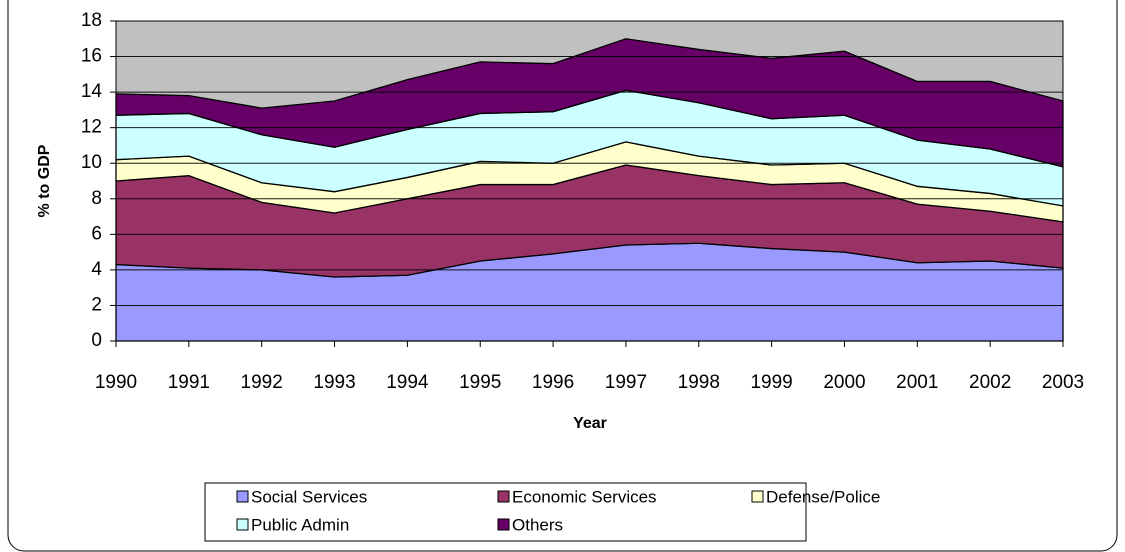 The width and height of the screenshot is (1125, 552). What do you see at coordinates (96, 233) in the screenshot?
I see `y-tick-label: 6` at bounding box center [96, 233].